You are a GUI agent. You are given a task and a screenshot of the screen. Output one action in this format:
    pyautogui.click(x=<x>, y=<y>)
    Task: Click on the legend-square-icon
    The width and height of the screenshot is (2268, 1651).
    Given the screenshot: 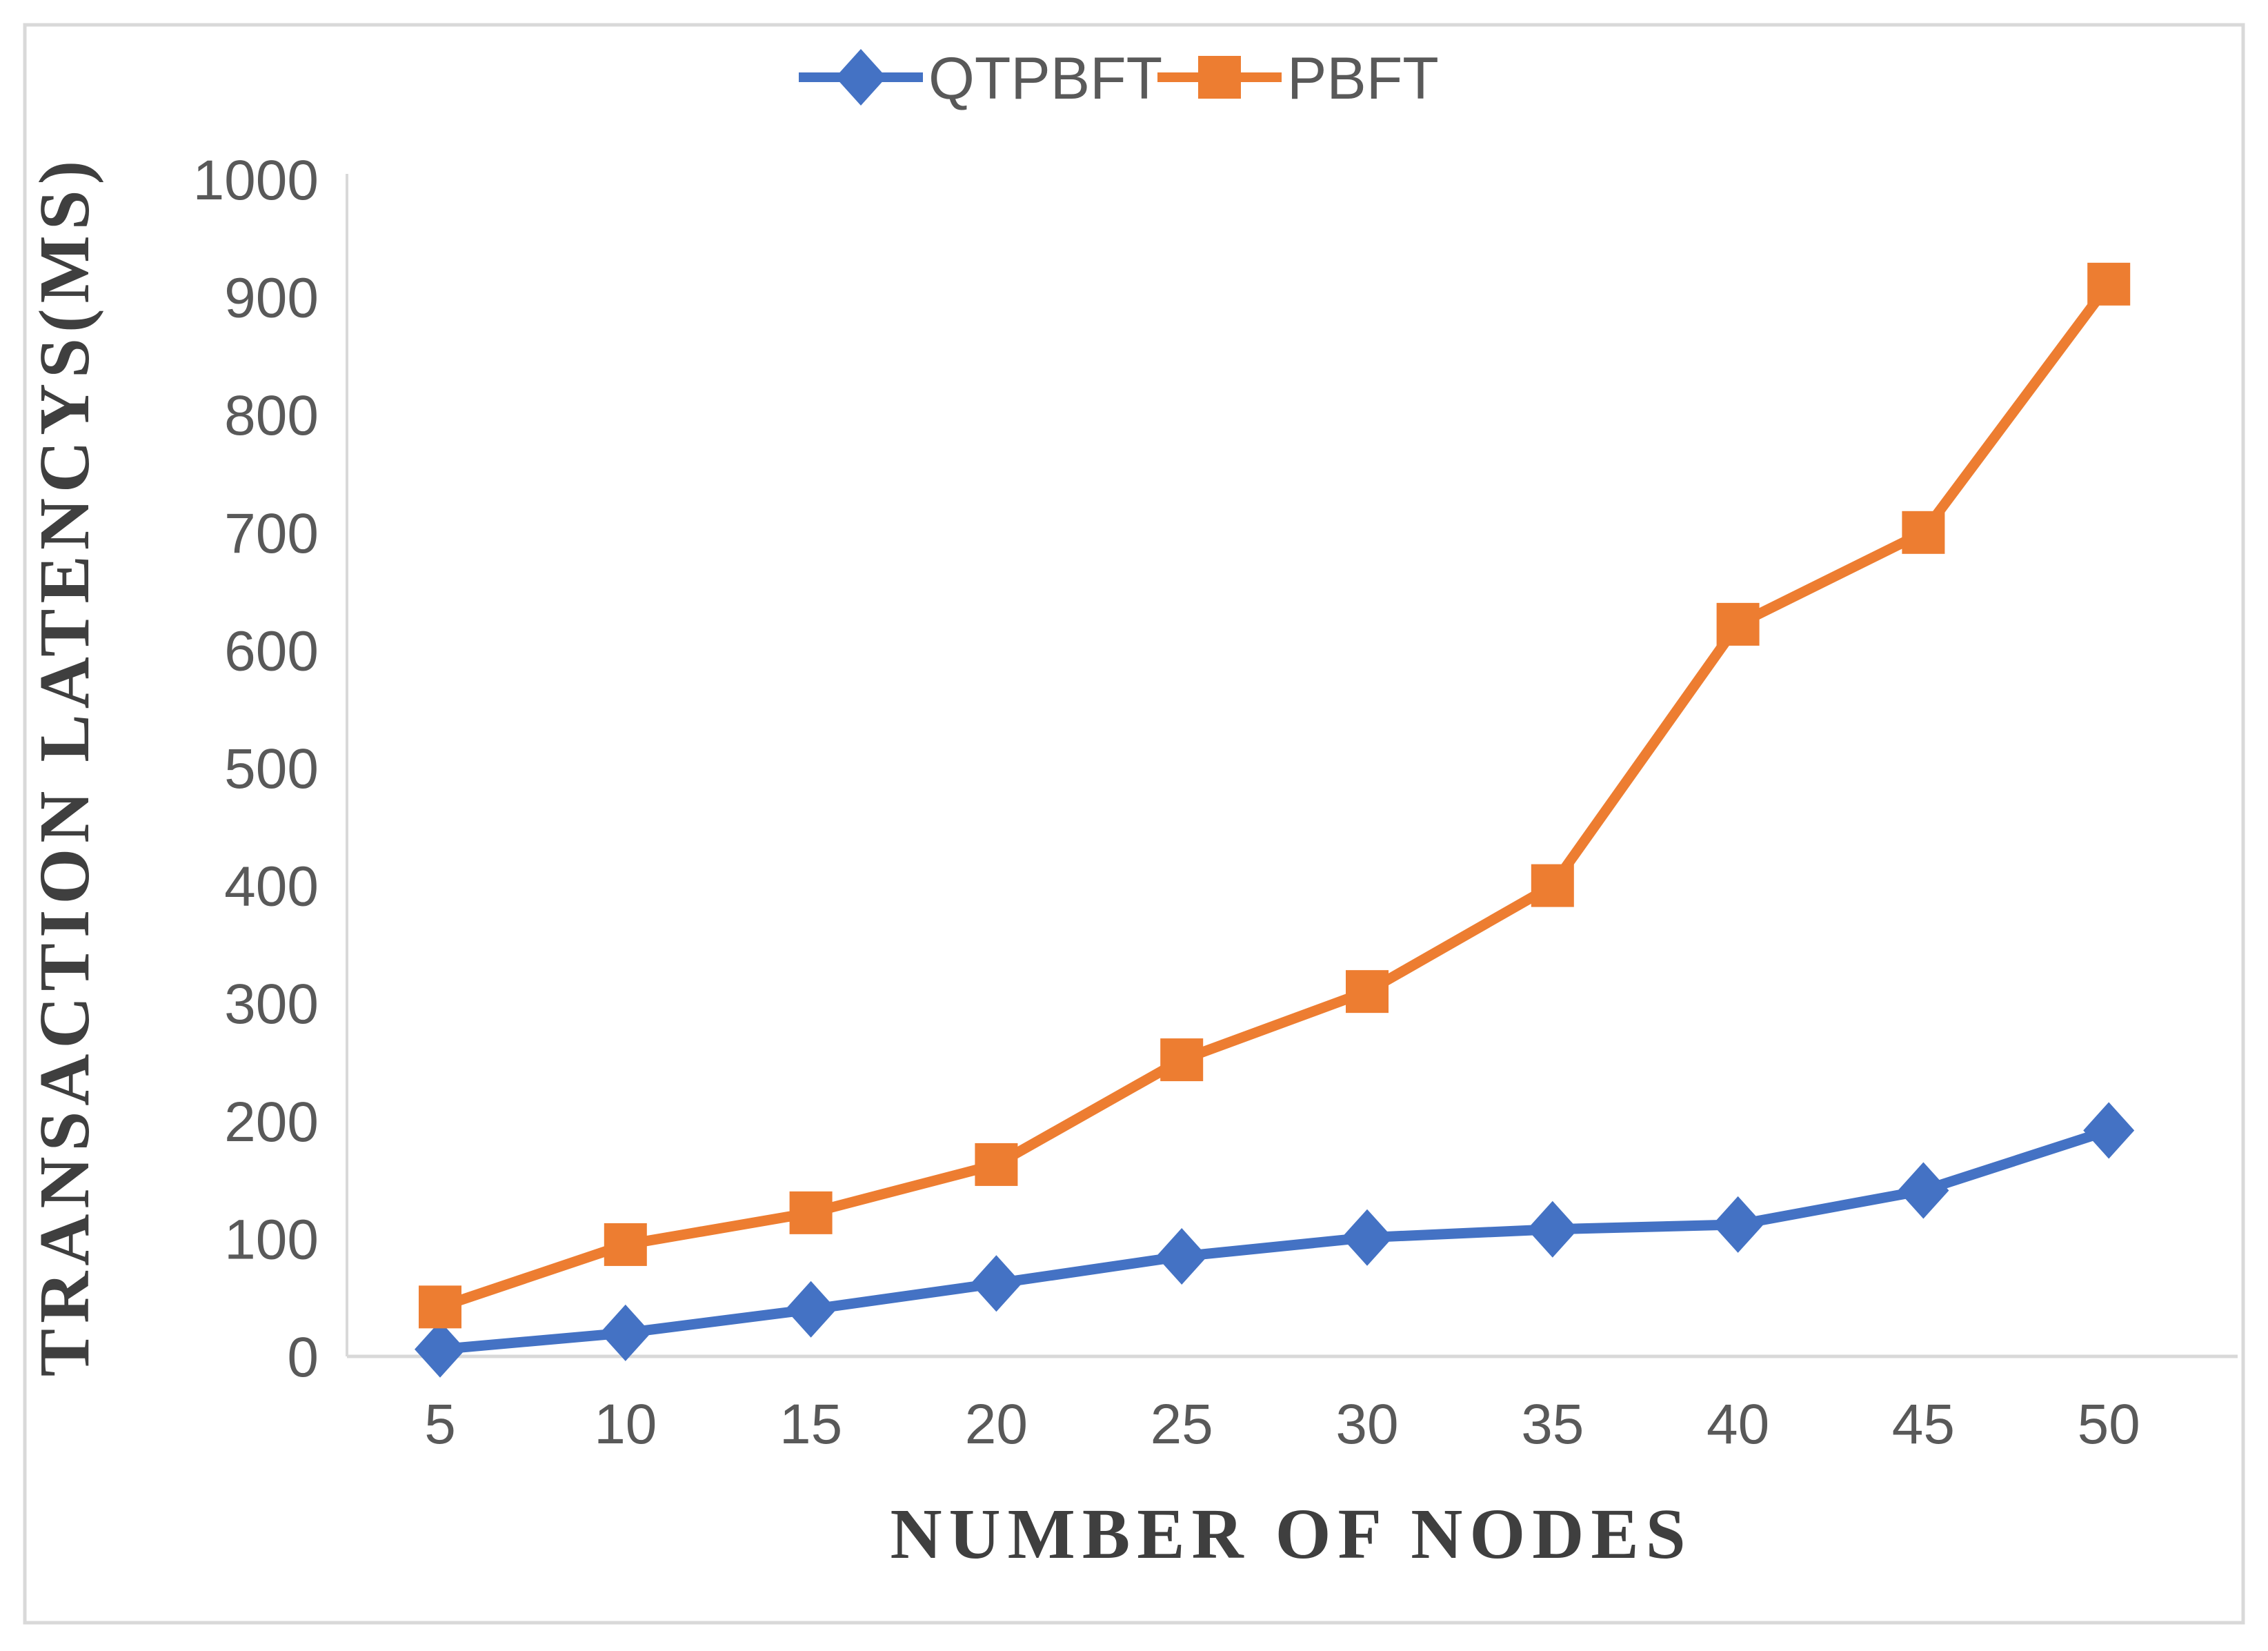 What is the action you would take?
    pyautogui.click(x=1219, y=77)
    